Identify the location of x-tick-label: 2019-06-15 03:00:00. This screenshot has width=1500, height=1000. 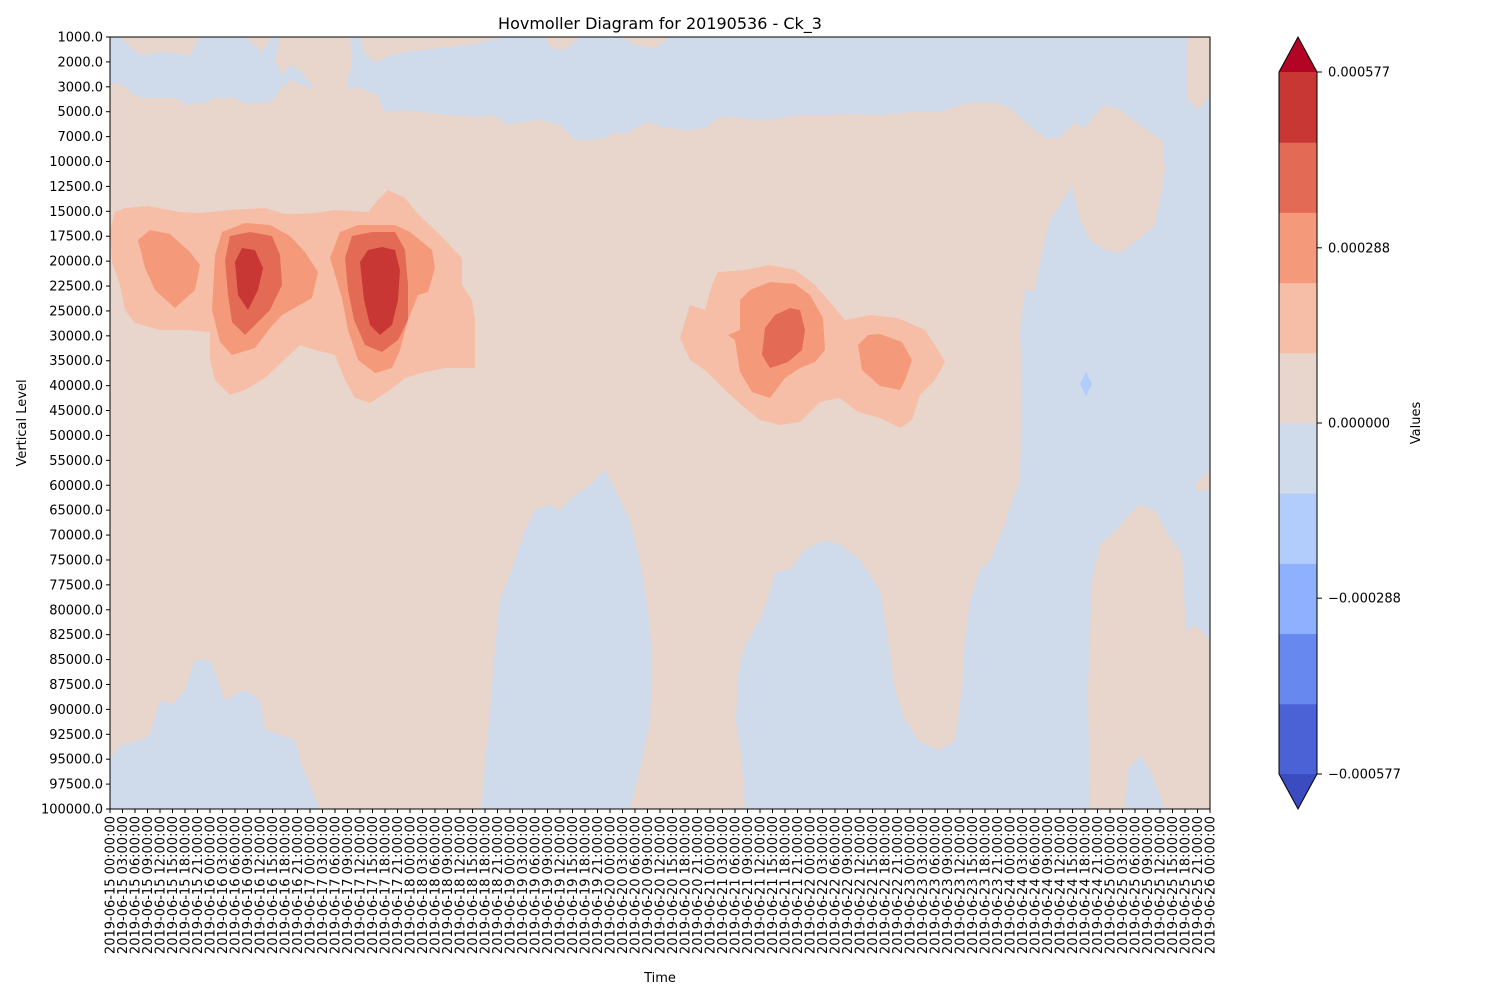
(123, 885).